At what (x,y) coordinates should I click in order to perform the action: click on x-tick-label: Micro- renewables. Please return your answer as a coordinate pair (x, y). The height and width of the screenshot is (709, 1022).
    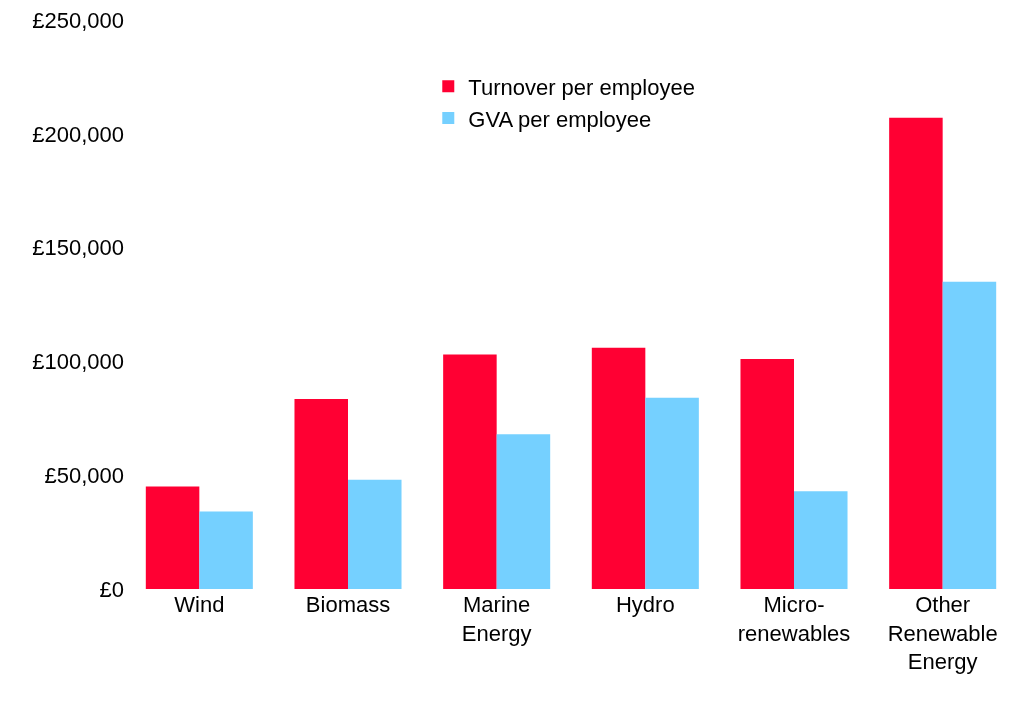
    Looking at the image, I should click on (794, 619).